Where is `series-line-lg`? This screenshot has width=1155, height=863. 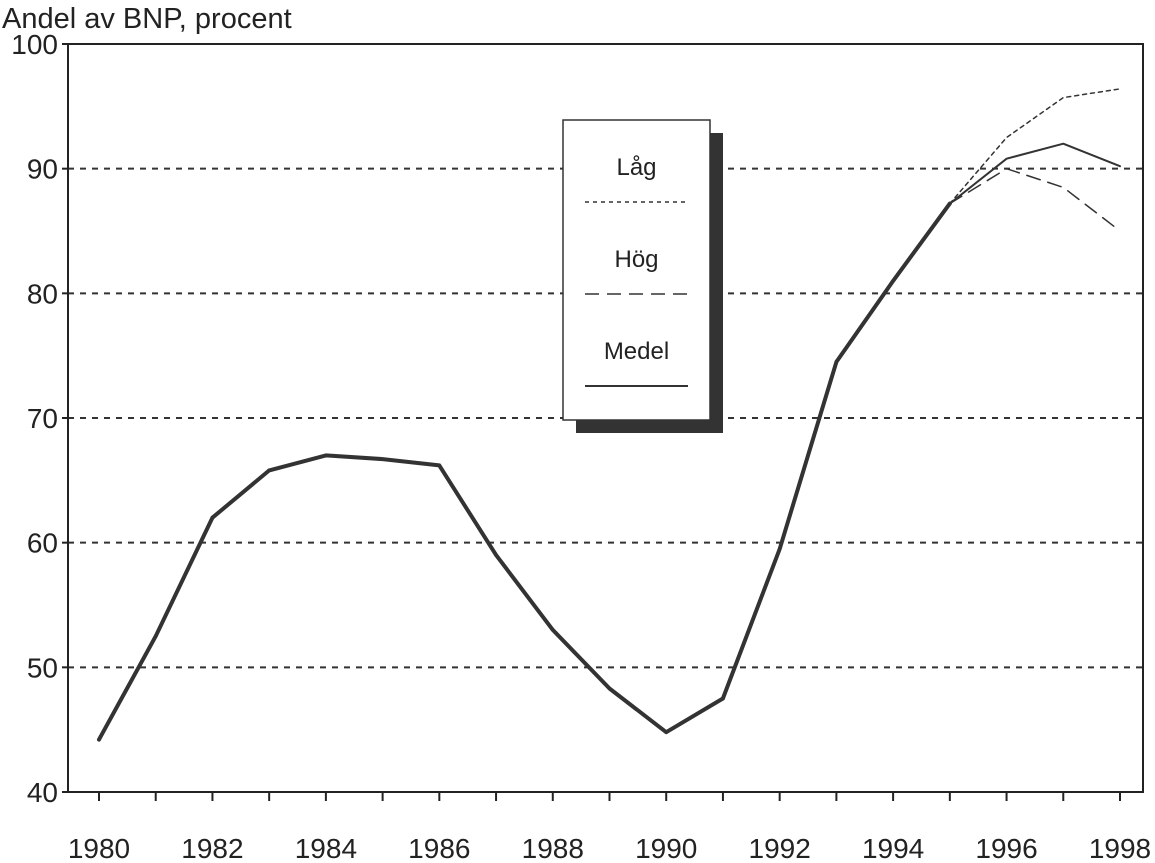
series-line-lg is located at coordinates (1035, 146).